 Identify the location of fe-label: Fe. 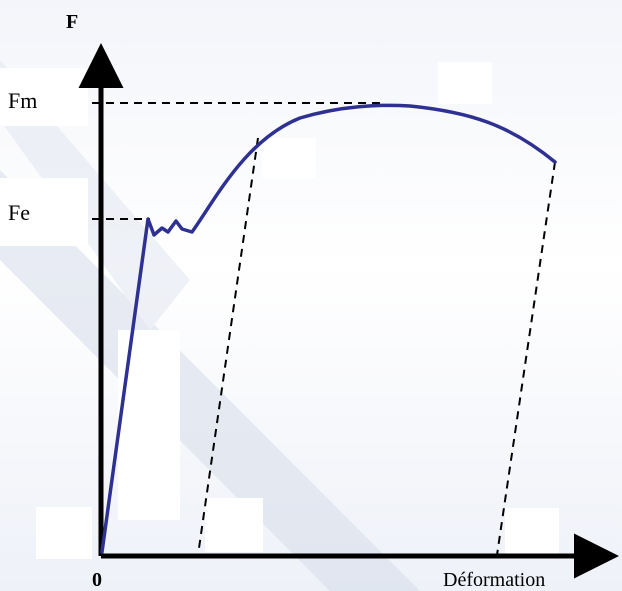
(19, 212).